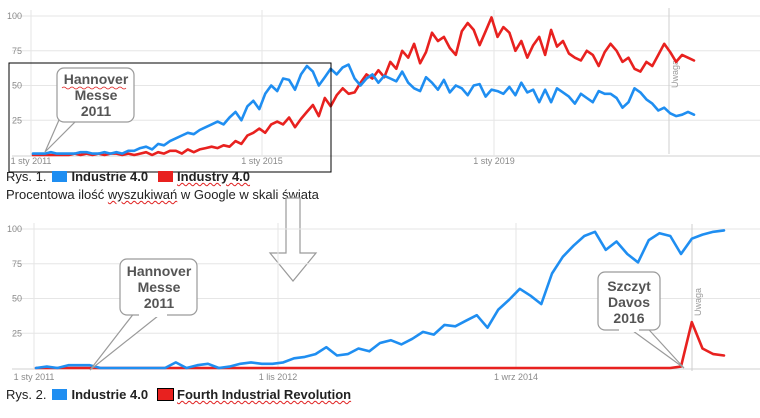 This screenshot has height=418, width=760. Describe the element at coordinates (96, 95) in the screenshot. I see `chart-1-callout-line-2: Messe` at that location.